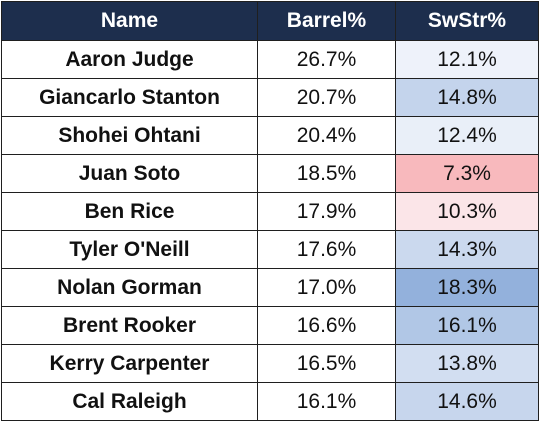  What do you see at coordinates (467, 249) in the screenshot?
I see `swstr-cell: 14.3%` at bounding box center [467, 249].